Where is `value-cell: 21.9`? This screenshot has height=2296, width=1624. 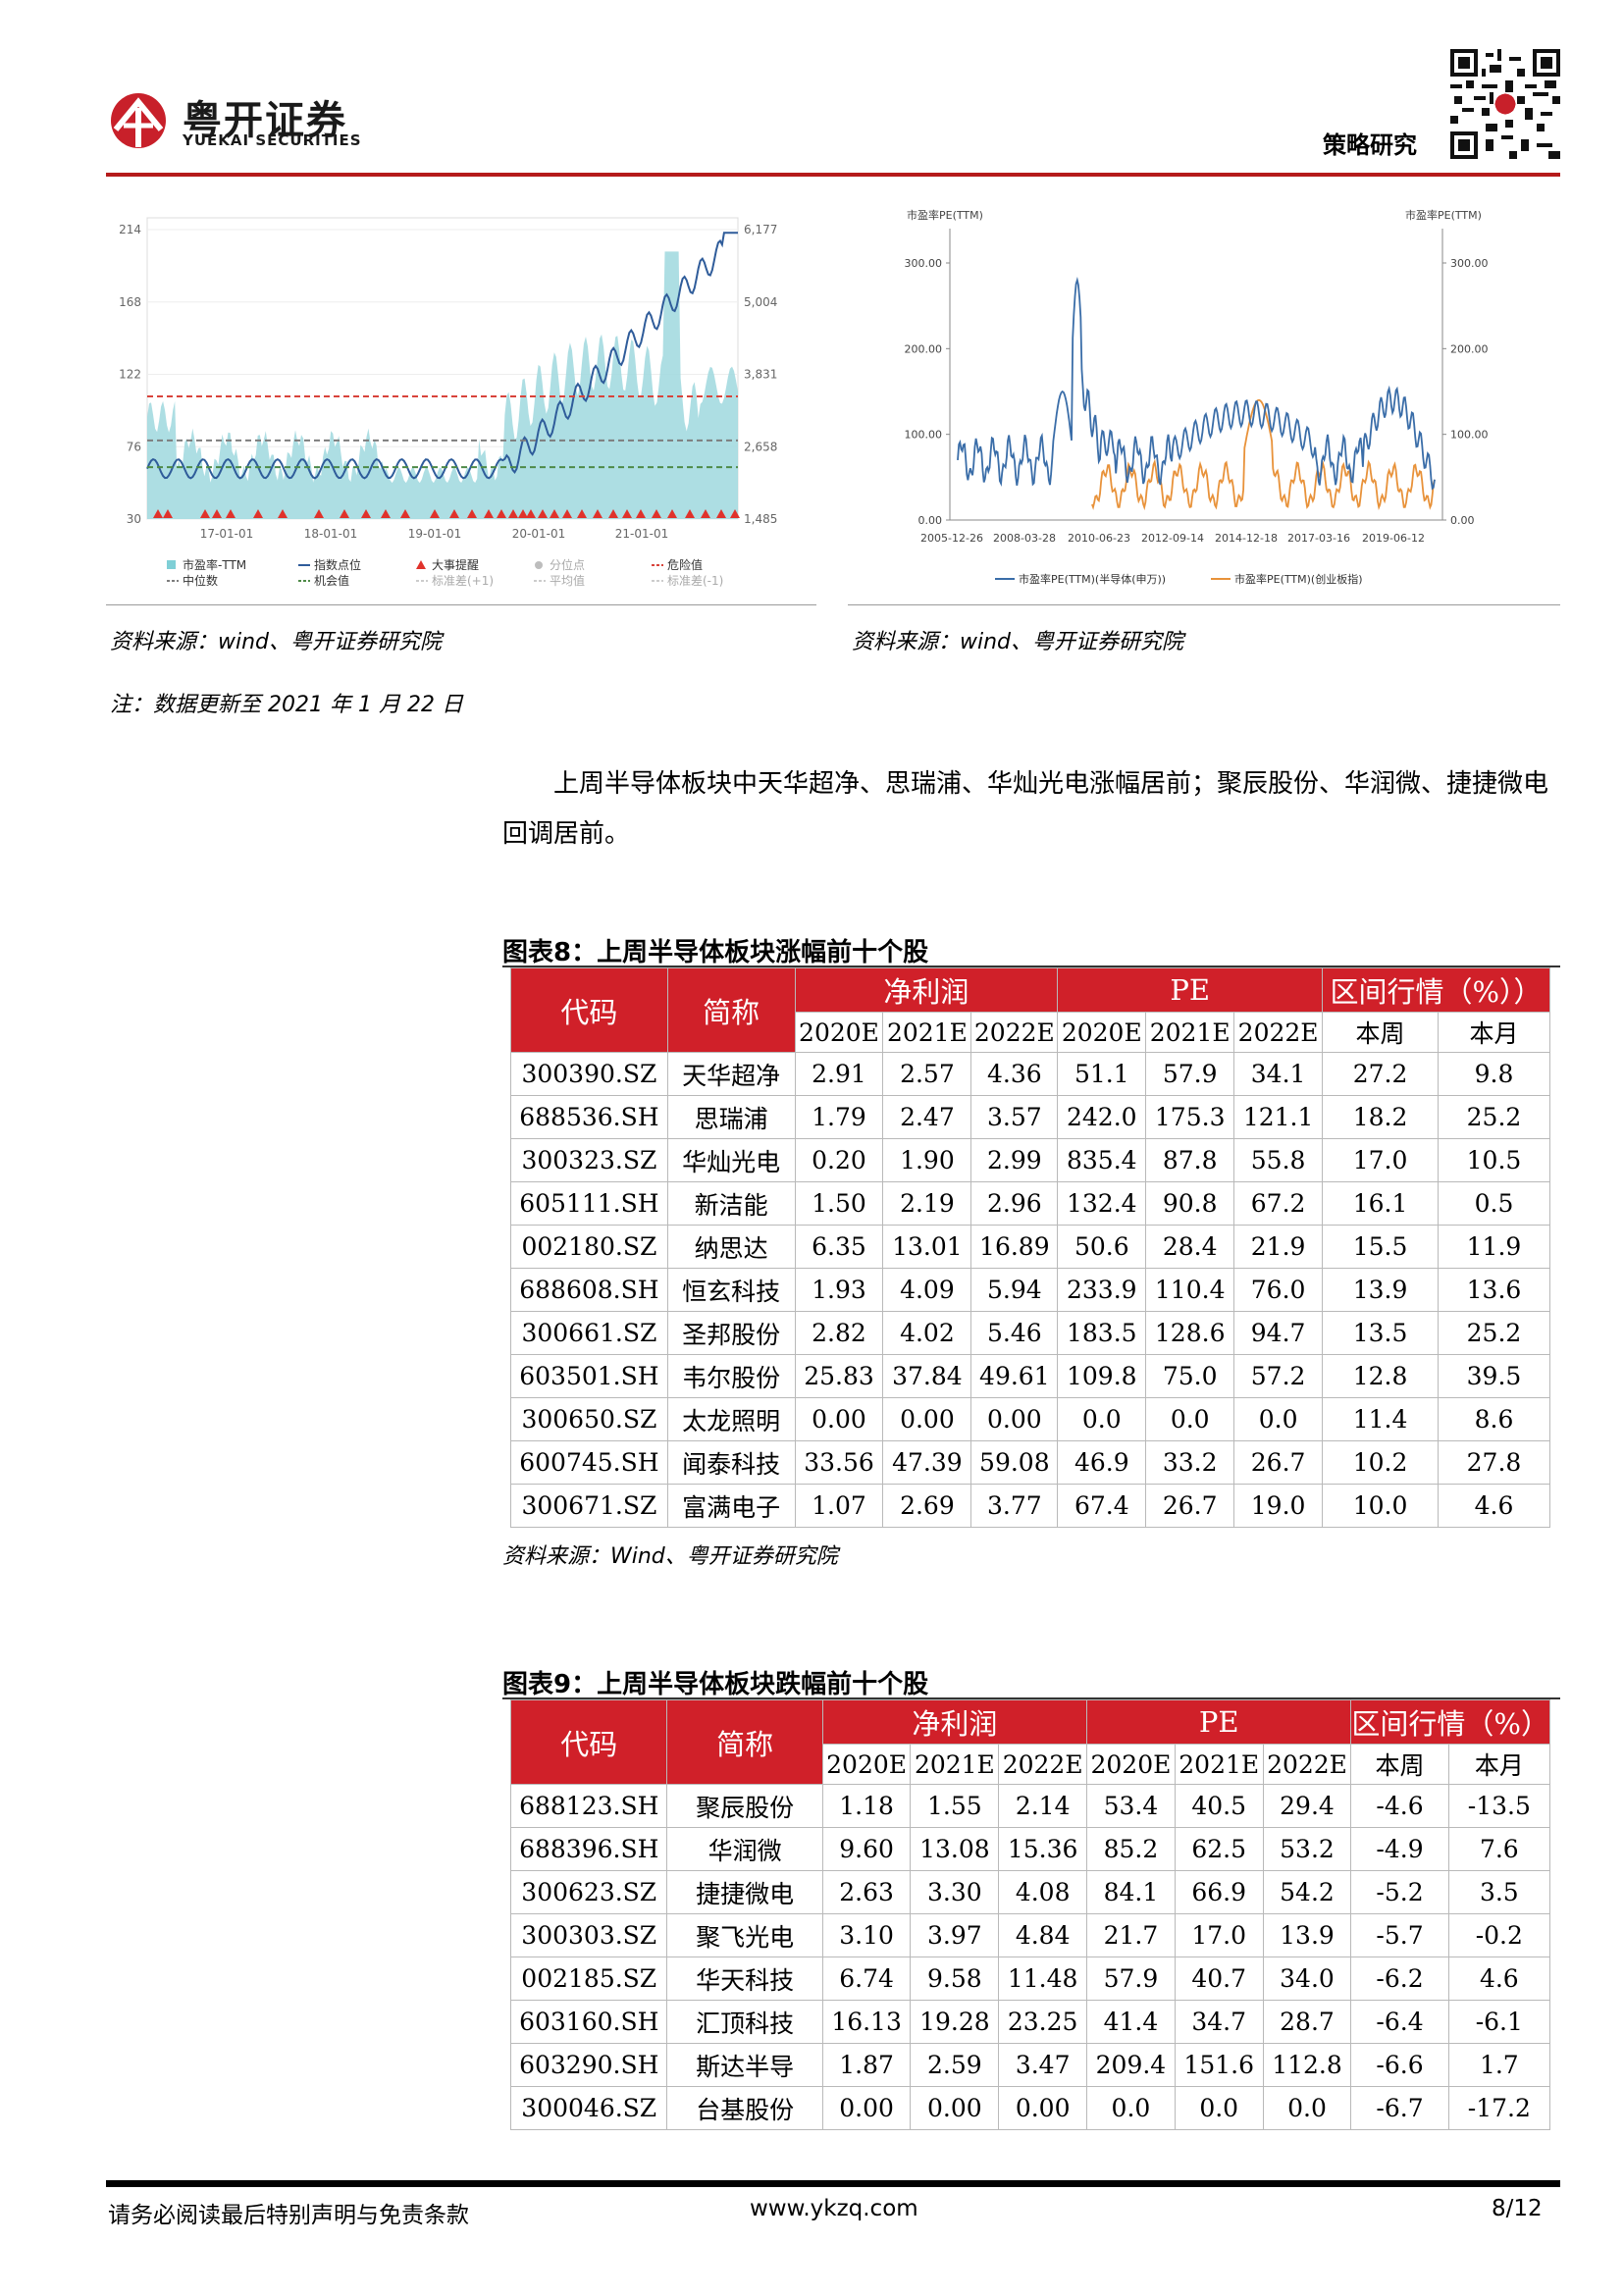 value-cell: 21.9 is located at coordinates (1278, 1247).